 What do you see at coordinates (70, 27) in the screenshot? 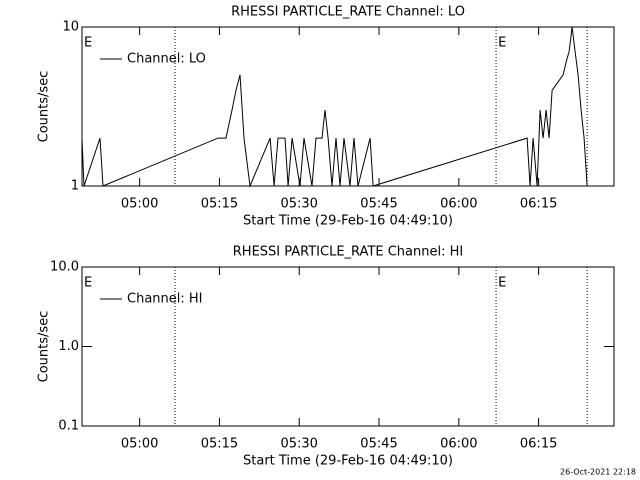
I see `y-tick-label: 10` at bounding box center [70, 27].